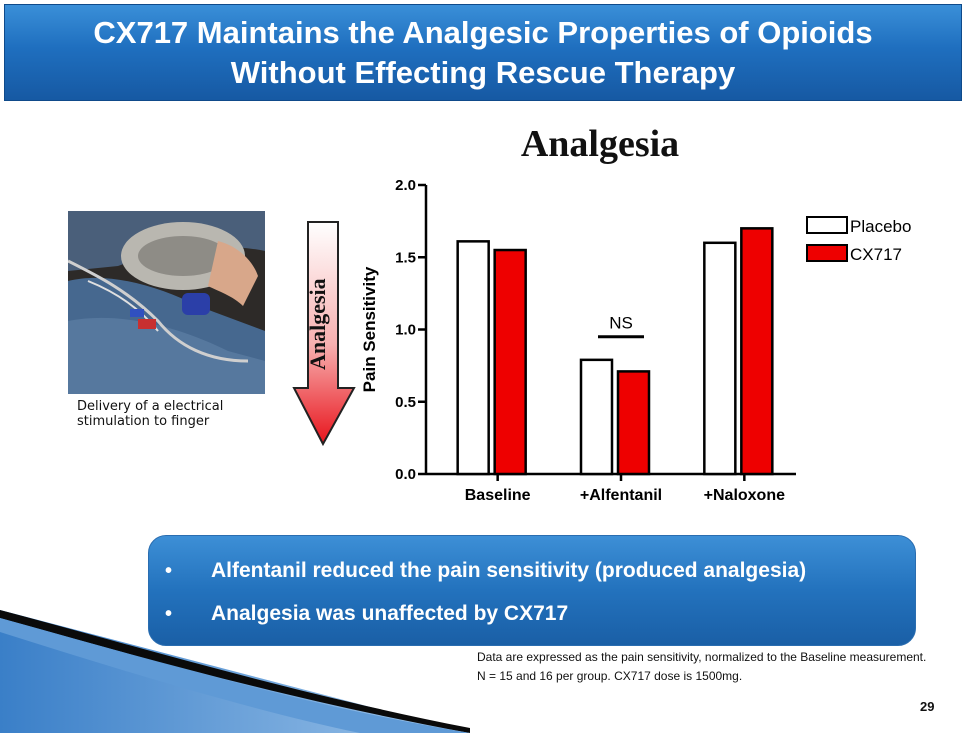 The height and width of the screenshot is (733, 967). What do you see at coordinates (405, 330) in the screenshot?
I see `y-tick-label: 1.0` at bounding box center [405, 330].